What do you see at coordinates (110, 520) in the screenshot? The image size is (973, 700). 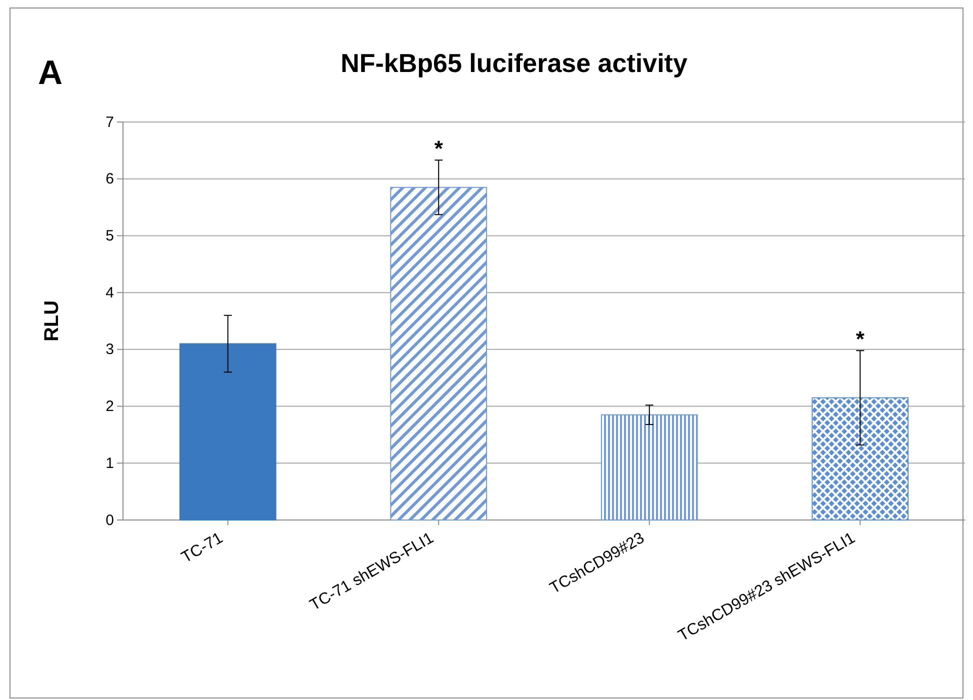 I see `y-tick-label: 0` at bounding box center [110, 520].